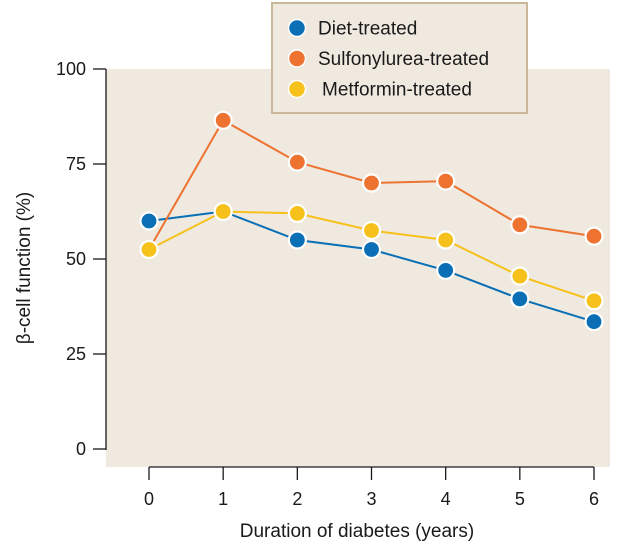 Image resolution: width=625 pixels, height=545 pixels. I want to click on x-tick-label: 6, so click(594, 499).